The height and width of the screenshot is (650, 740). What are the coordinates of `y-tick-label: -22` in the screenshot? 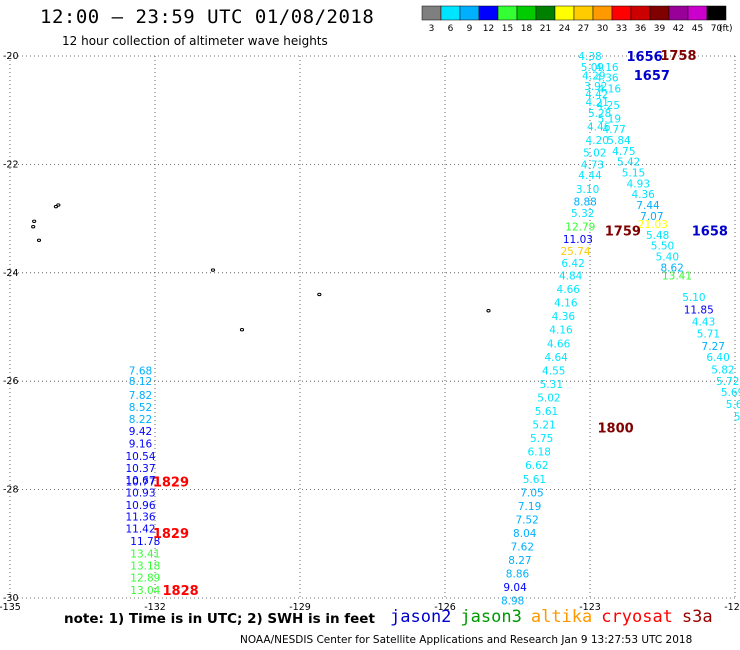 It's located at (11, 164).